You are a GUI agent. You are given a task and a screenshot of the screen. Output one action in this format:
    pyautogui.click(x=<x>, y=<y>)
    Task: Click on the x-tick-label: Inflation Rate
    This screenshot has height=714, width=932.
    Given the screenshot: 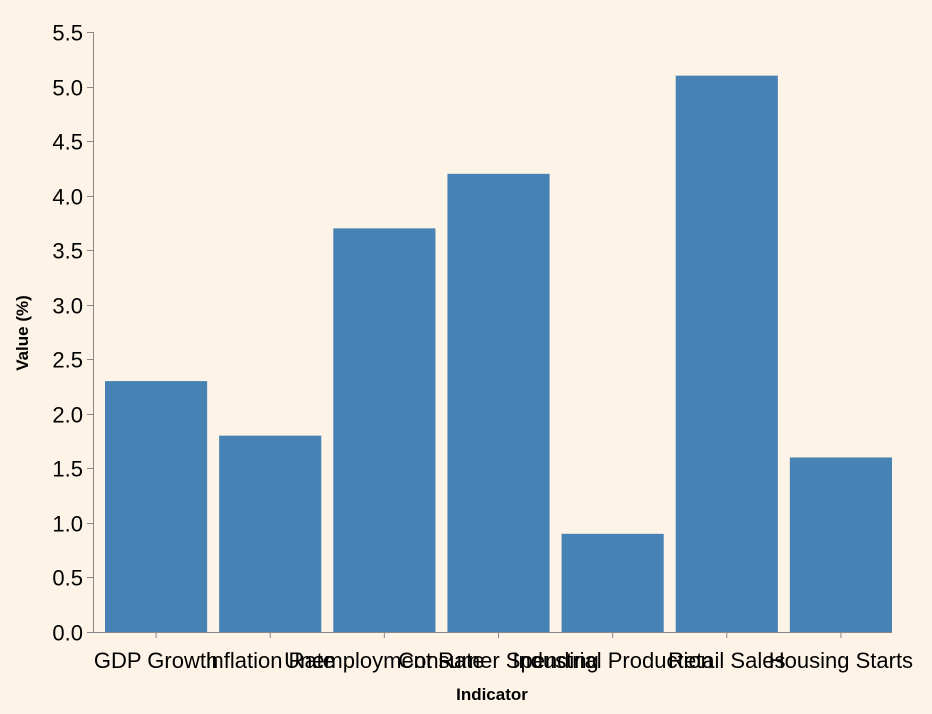 What is the action you would take?
    pyautogui.click(x=270, y=660)
    